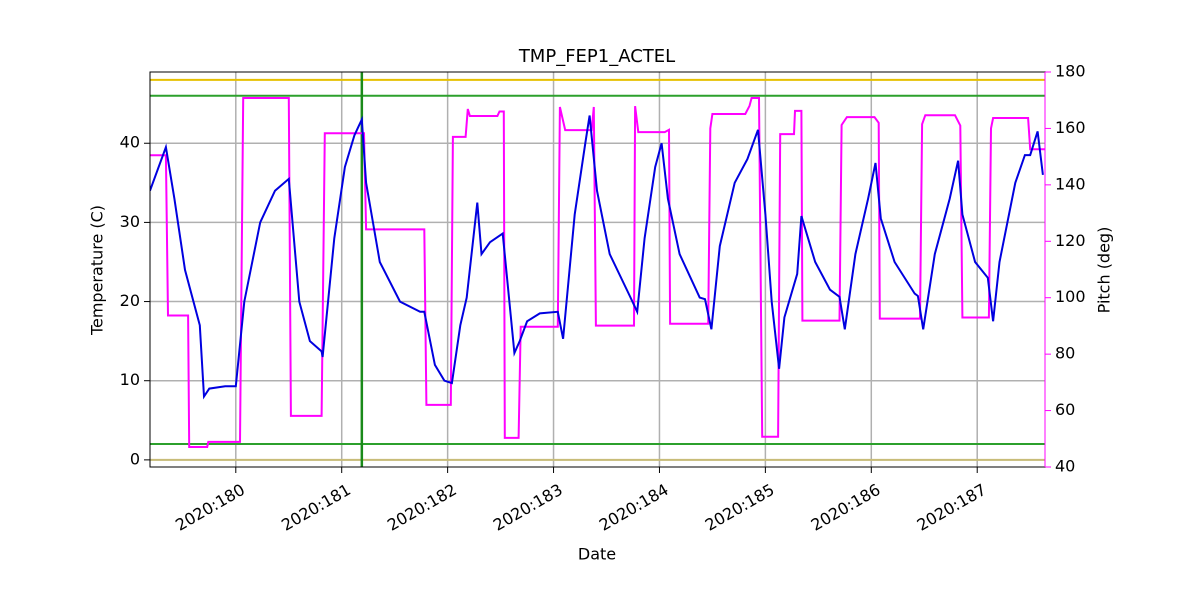 The height and width of the screenshot is (600, 1200). I want to click on y-tick-label: 40, so click(130, 142).